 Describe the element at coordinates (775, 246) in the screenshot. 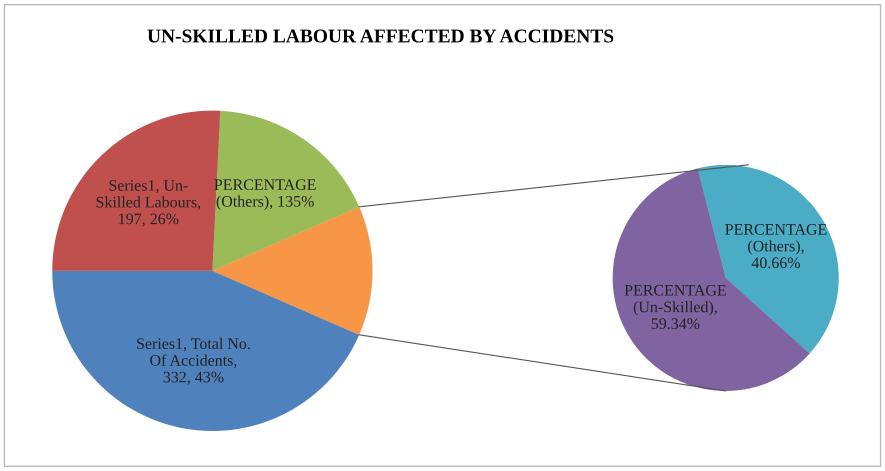

I see `data-label: PERCENTAGE (Others), 40.66%` at that location.